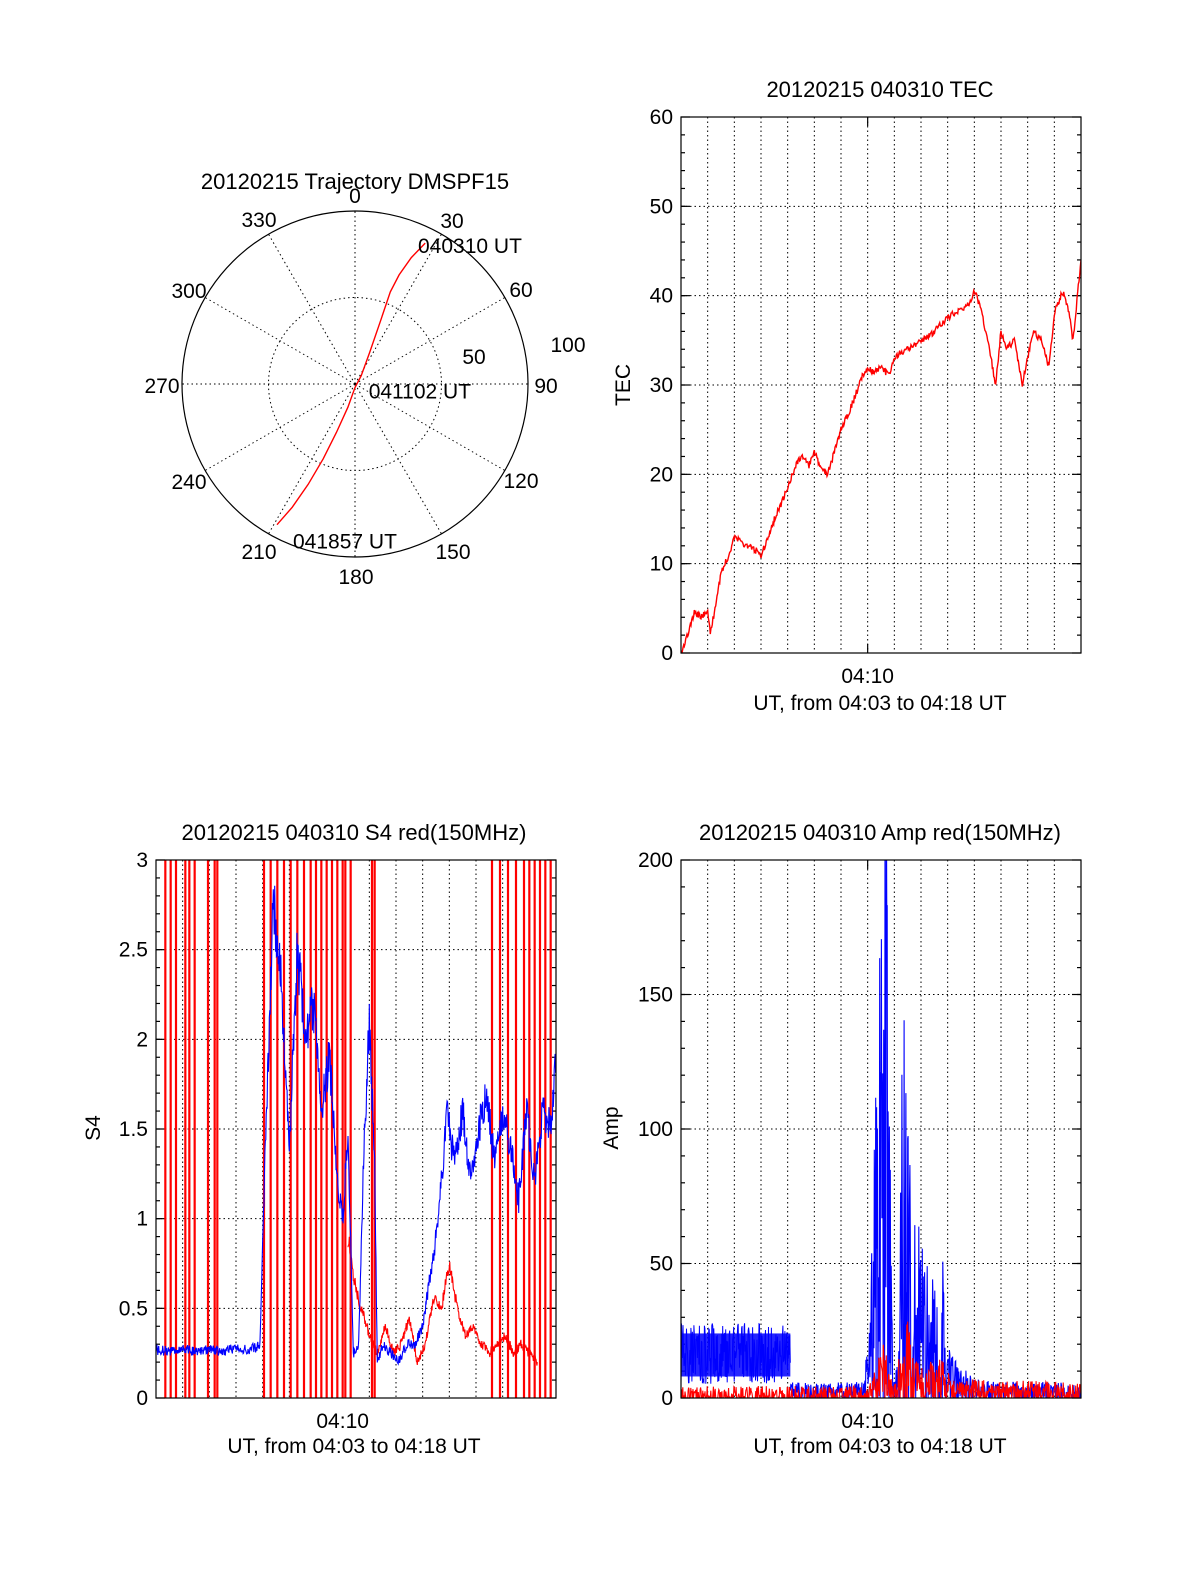 The image size is (1200, 1575). What do you see at coordinates (655, 1129) in the screenshot?
I see `y-tick-label: 100` at bounding box center [655, 1129].